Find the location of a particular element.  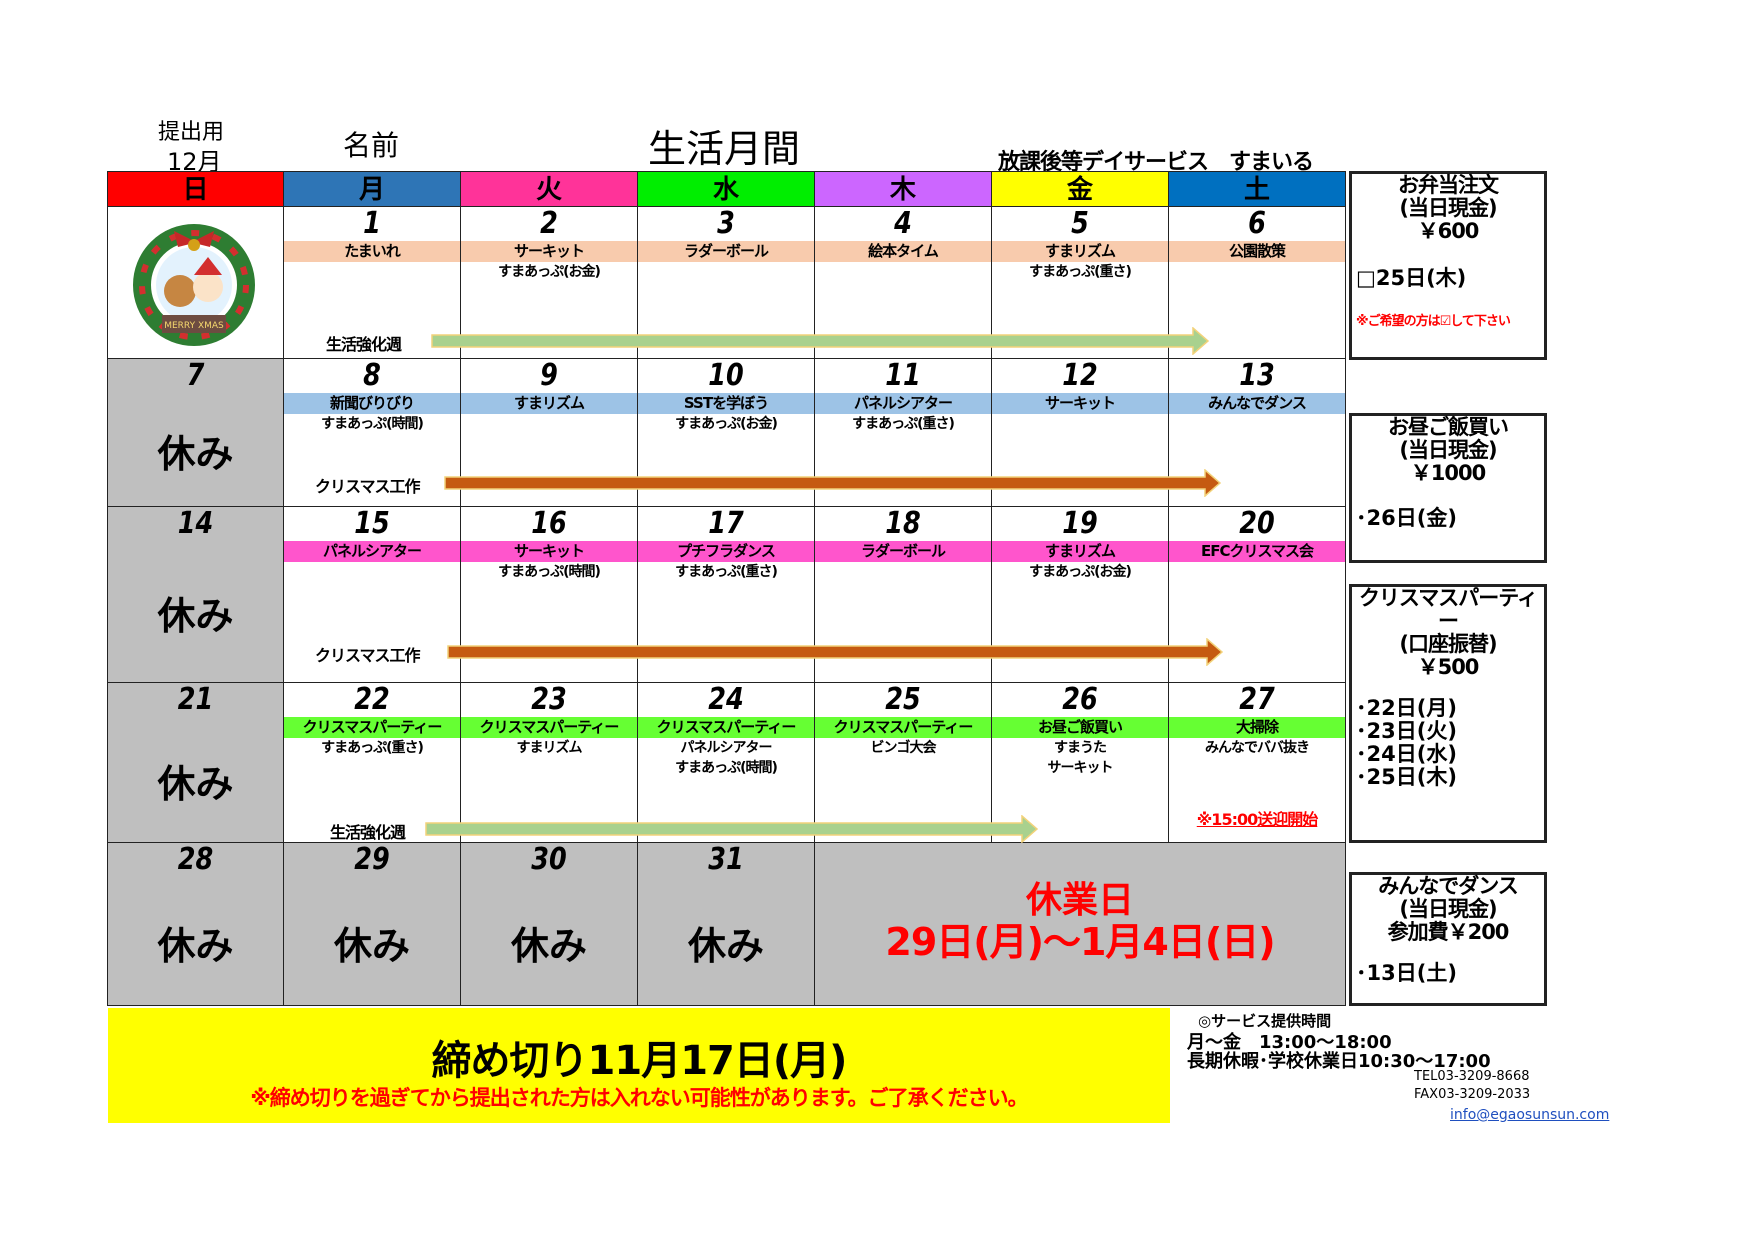

tel: TEL03-3209-8668 is located at coordinates (1472, 1076).